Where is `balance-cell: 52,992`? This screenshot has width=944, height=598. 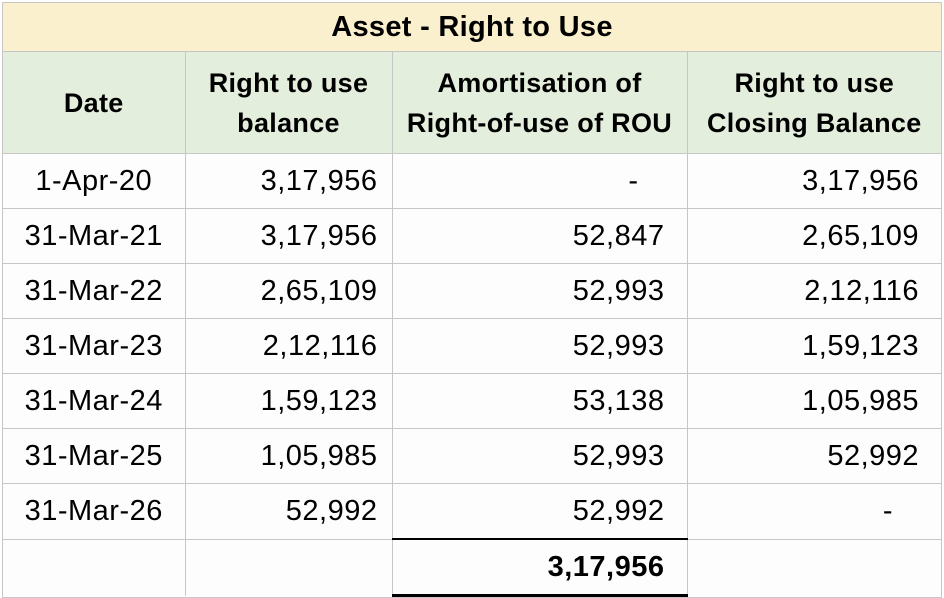 balance-cell: 52,992 is located at coordinates (289, 511).